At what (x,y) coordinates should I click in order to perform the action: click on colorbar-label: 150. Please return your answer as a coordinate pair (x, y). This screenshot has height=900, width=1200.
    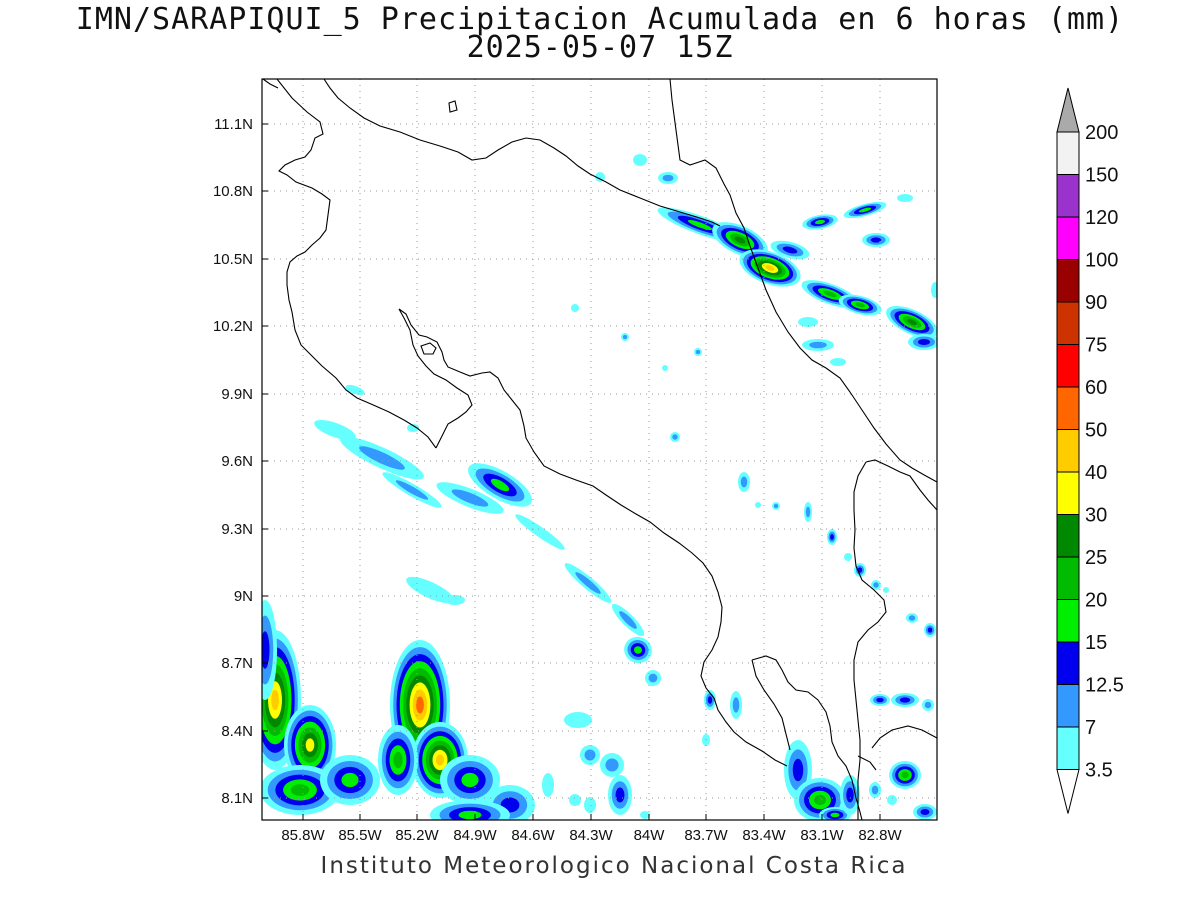
    Looking at the image, I should click on (1101, 176).